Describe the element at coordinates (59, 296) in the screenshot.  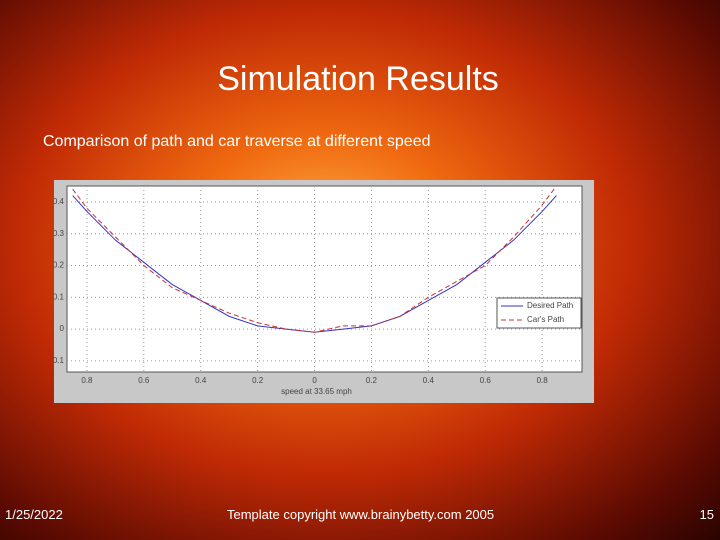
I see `y-tick-label: 0.1` at that location.